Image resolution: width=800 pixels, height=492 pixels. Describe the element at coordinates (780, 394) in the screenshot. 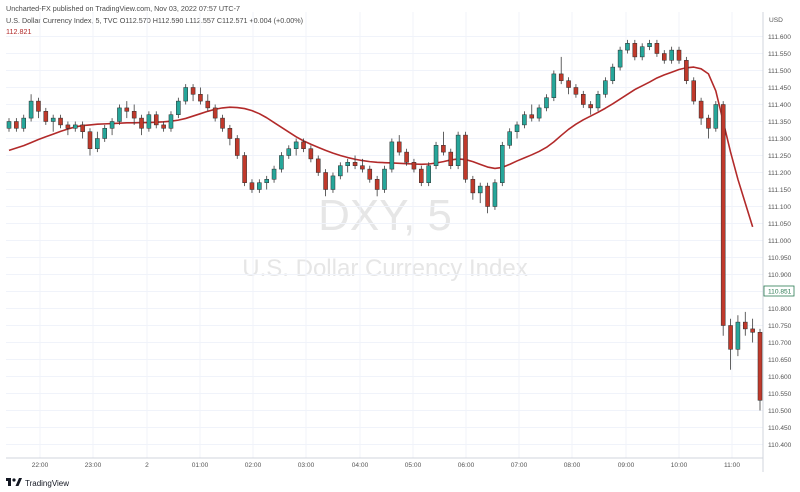

I see `y-tick-label: 110.550` at that location.